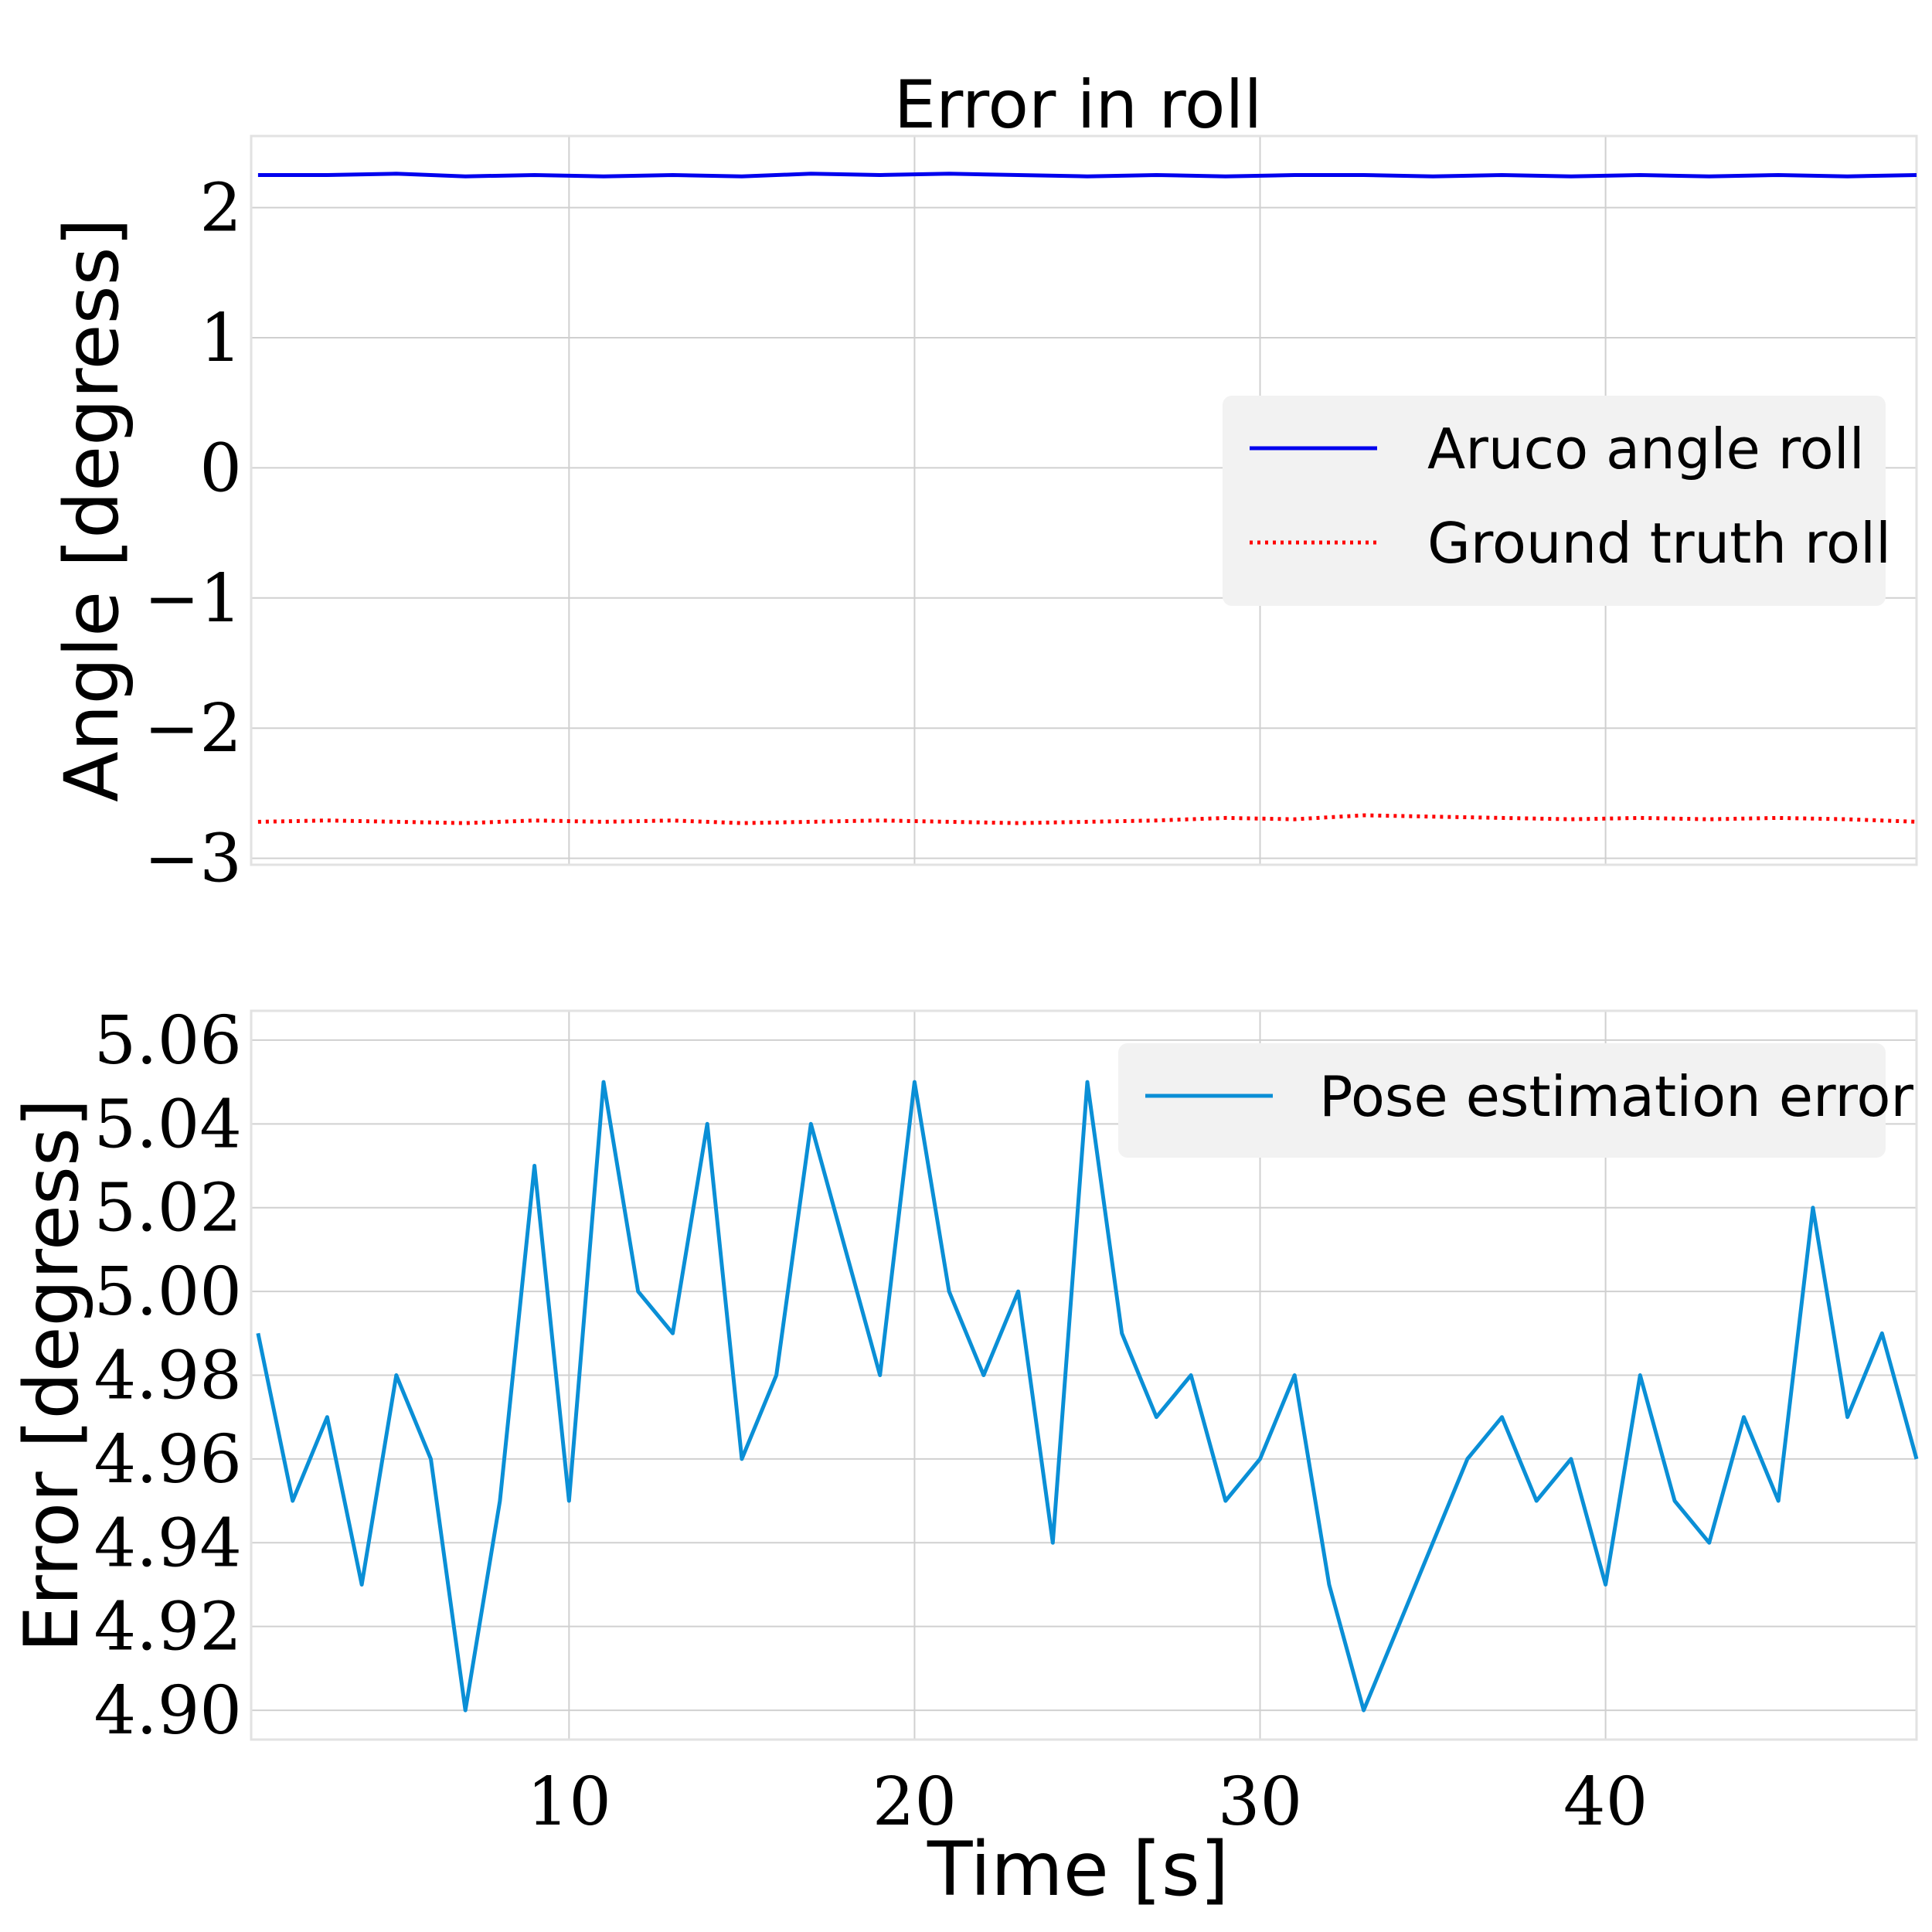 This screenshot has width=1932, height=1932. What do you see at coordinates (1078, 1870) in the screenshot?
I see `x-axis-label: Time [s]` at bounding box center [1078, 1870].